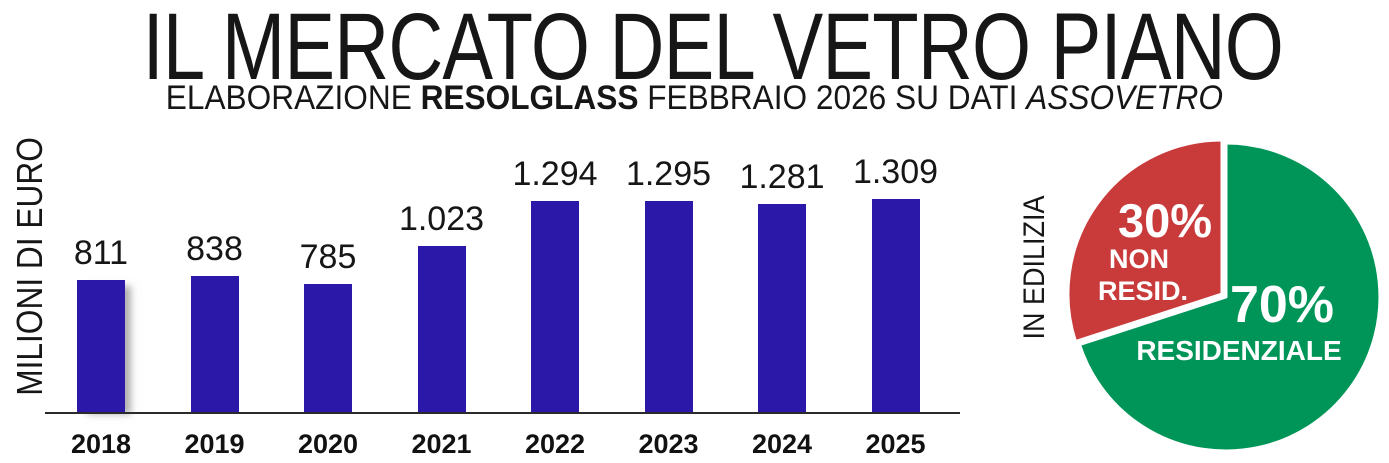 The height and width of the screenshot is (463, 1389). Describe the element at coordinates (895, 305) in the screenshot. I see `bar-2025` at that location.